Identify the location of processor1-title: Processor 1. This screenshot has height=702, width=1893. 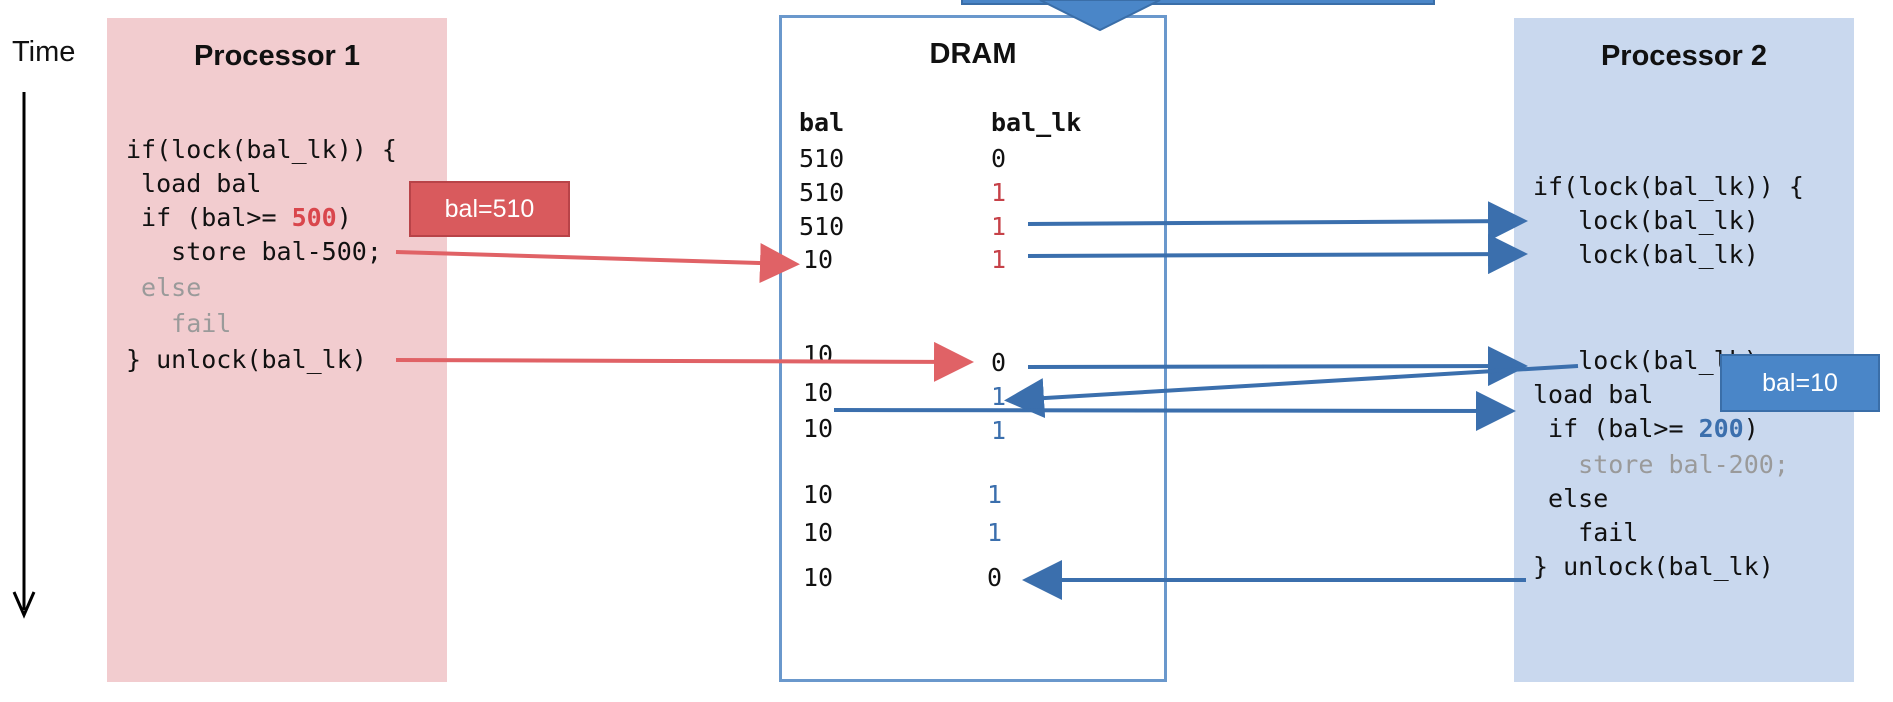
(277, 56).